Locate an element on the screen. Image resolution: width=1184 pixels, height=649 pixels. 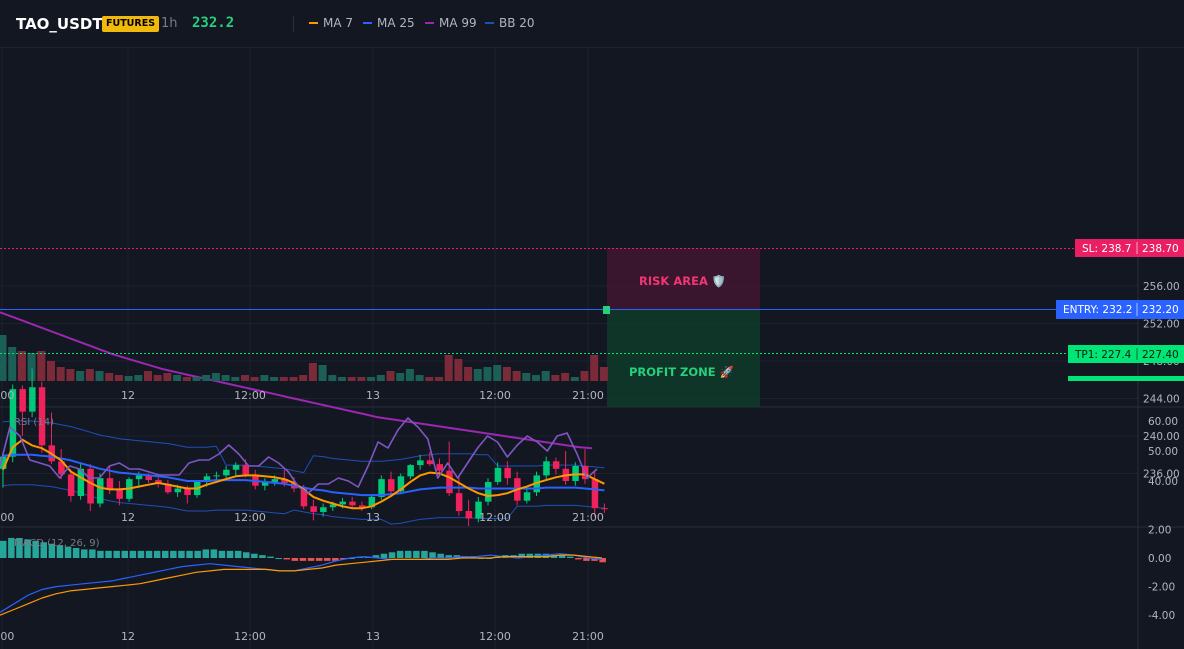
legend-ma25: MA 25 is located at coordinates (389, 23).